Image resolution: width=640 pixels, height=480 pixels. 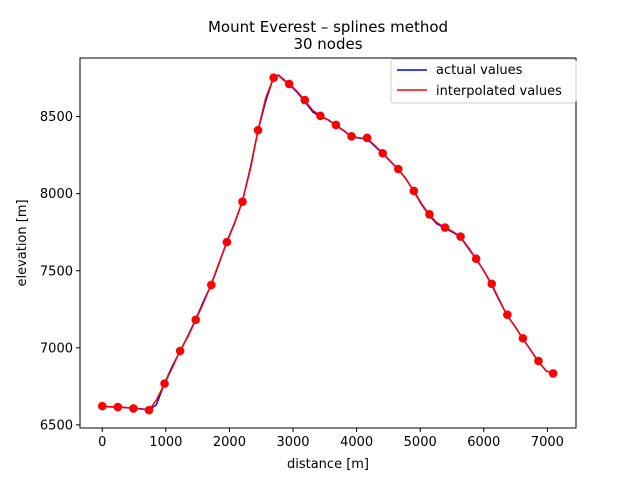 I want to click on y-tick-label: 6500, so click(x=56, y=425).